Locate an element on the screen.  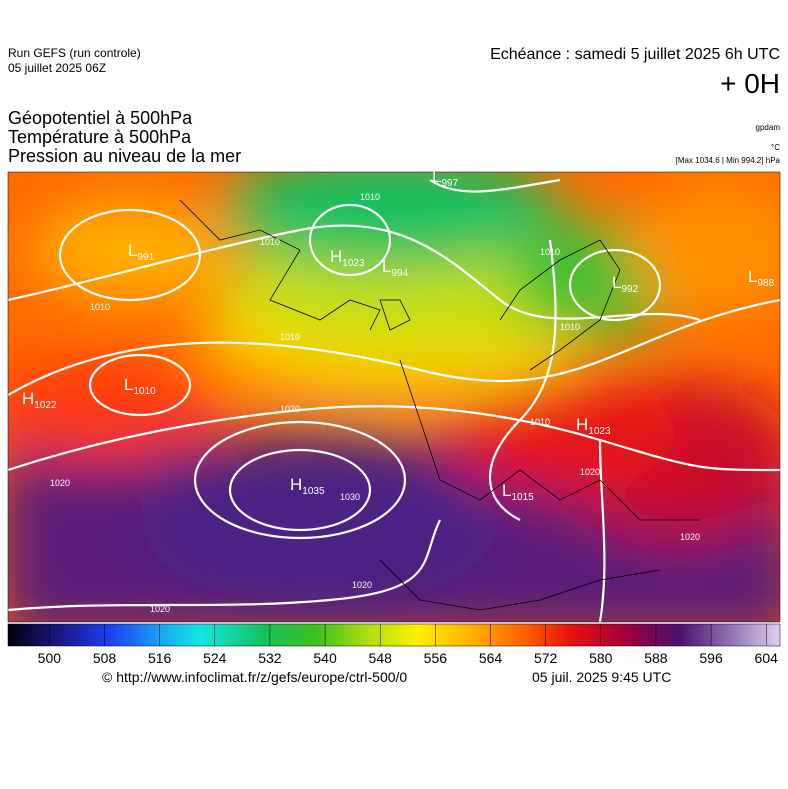
center-value: 1015 is located at coordinates (522, 497).